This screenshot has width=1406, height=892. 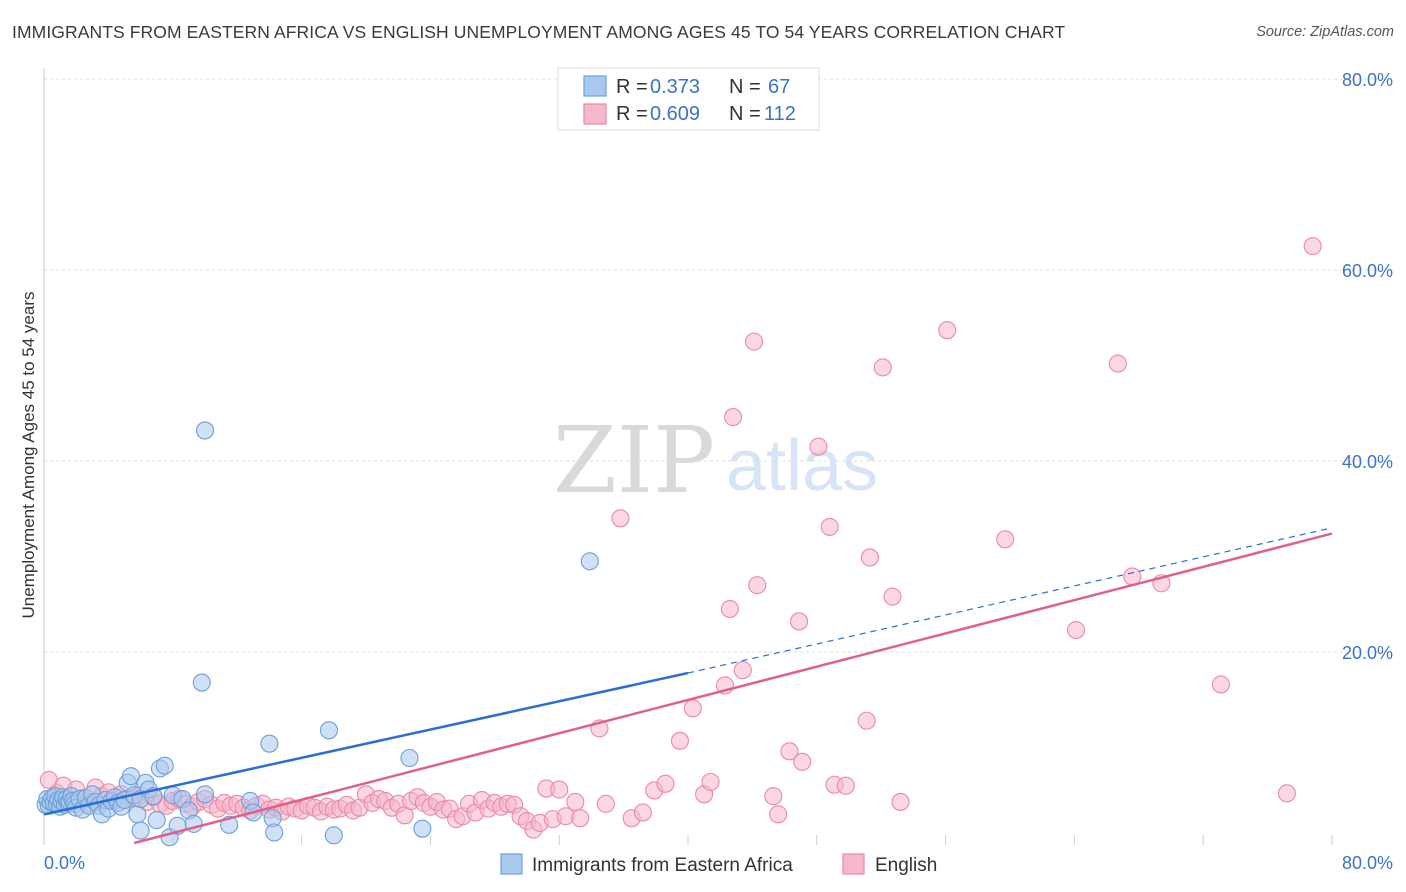 What do you see at coordinates (1367, 366) in the screenshot?
I see `y-tick-labels: 20.0% 40.0% 60.0% 80.0%` at bounding box center [1367, 366].